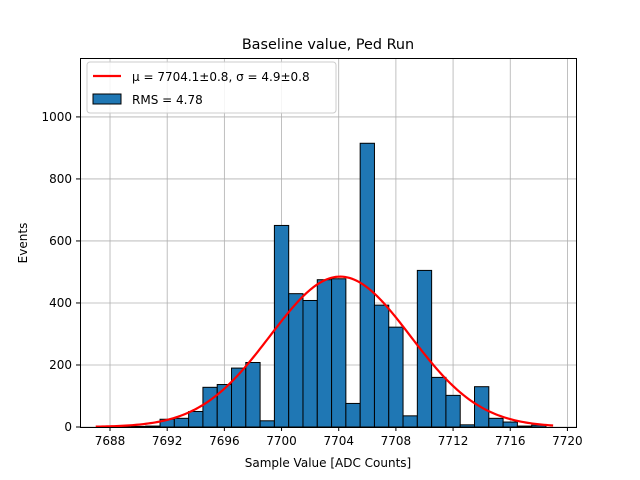 The height and width of the screenshot is (480, 640). Describe the element at coordinates (60, 241) in the screenshot. I see `y-tick-label: 600` at that location.